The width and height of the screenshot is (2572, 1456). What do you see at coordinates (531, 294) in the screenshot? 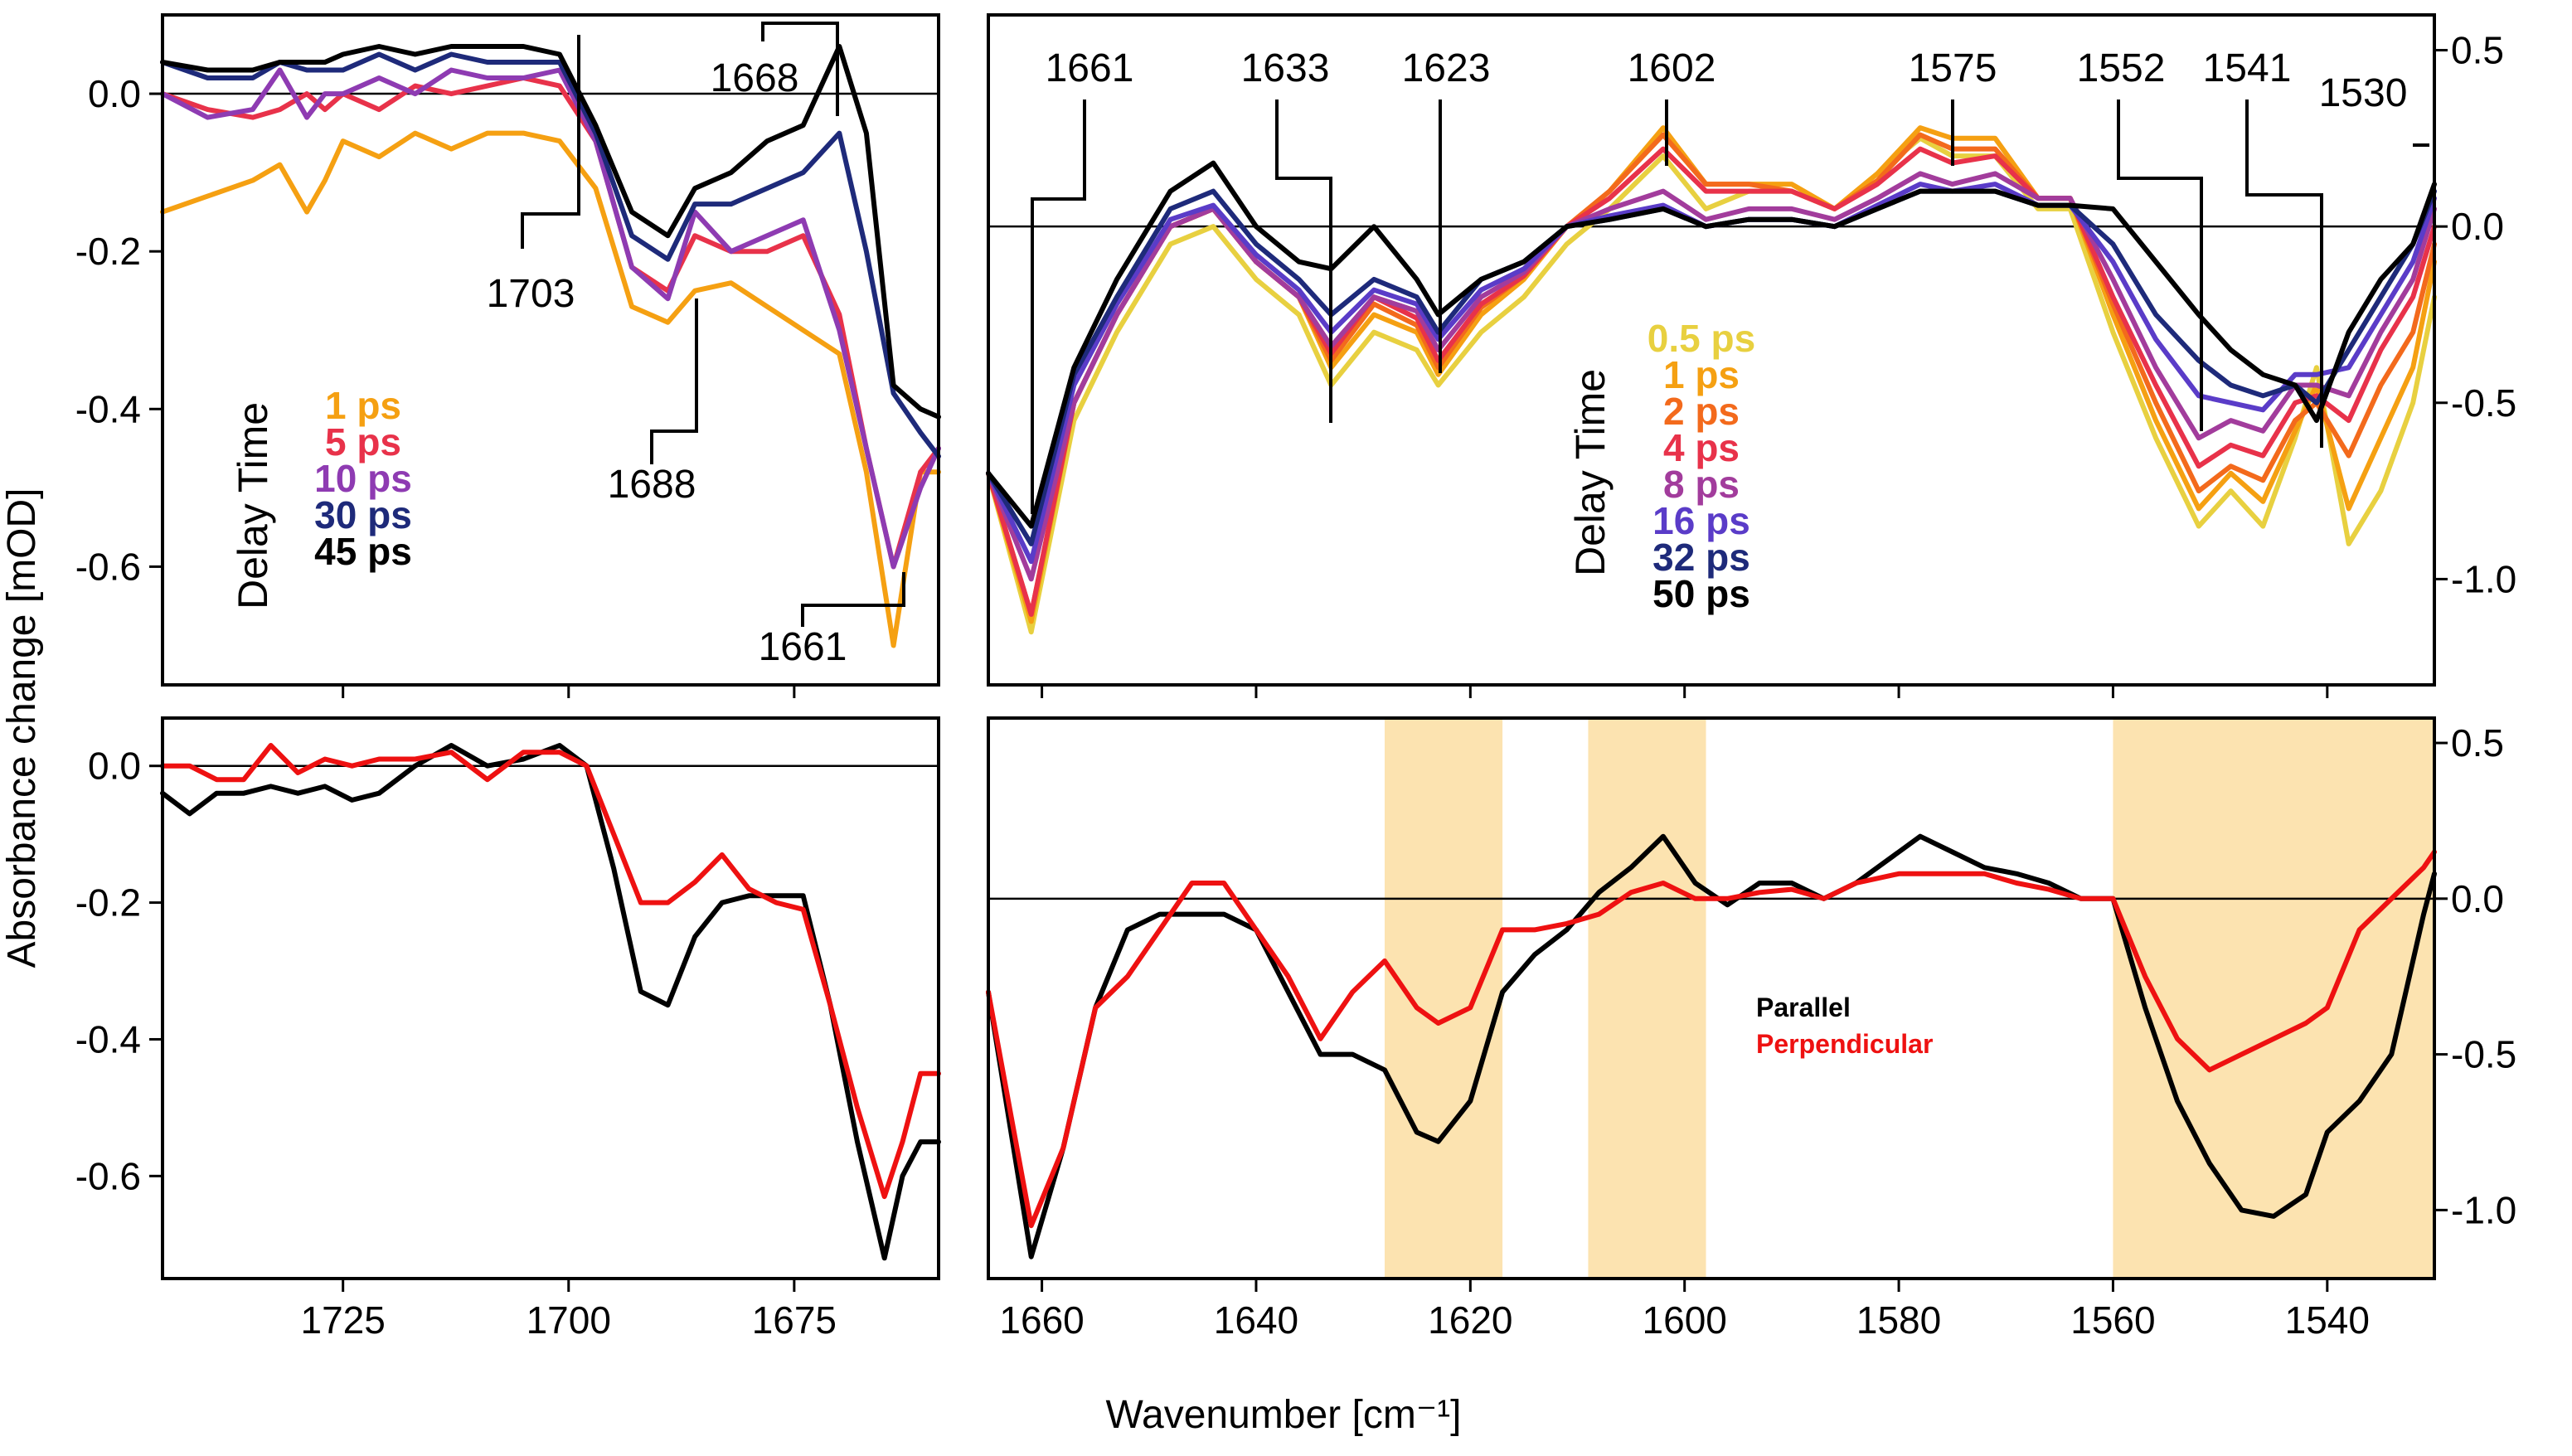
I see `annotation-label: 1703` at bounding box center [531, 294].